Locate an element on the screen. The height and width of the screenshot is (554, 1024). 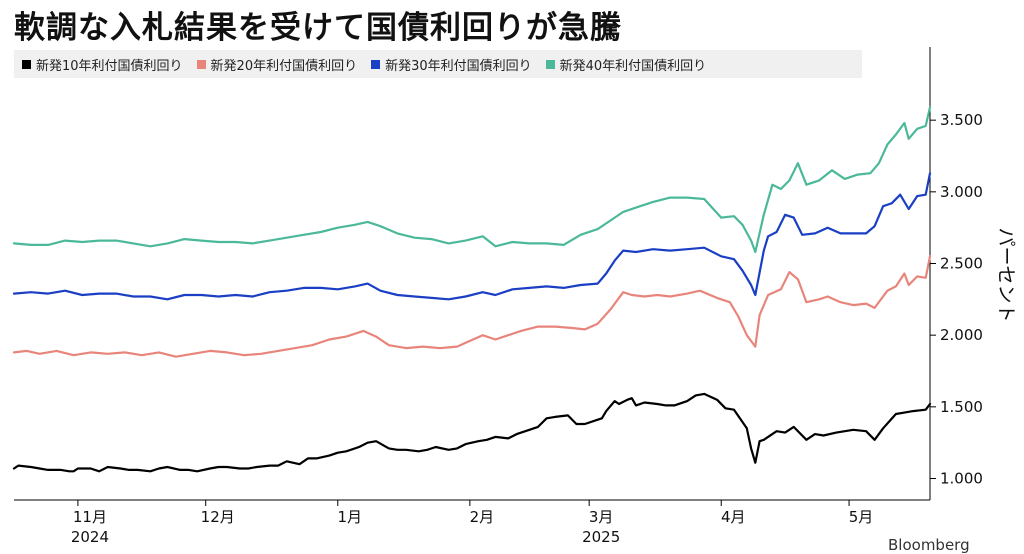
chart-title: 軟調な入札結果を受けて国債利回りが急騰 is located at coordinates (318, 28).